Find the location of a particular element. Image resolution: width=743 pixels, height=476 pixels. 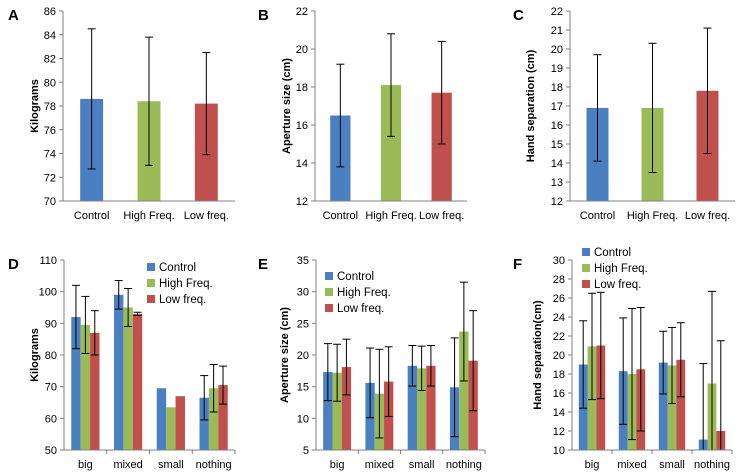

y-tick-label: 110 is located at coordinates (48, 261).